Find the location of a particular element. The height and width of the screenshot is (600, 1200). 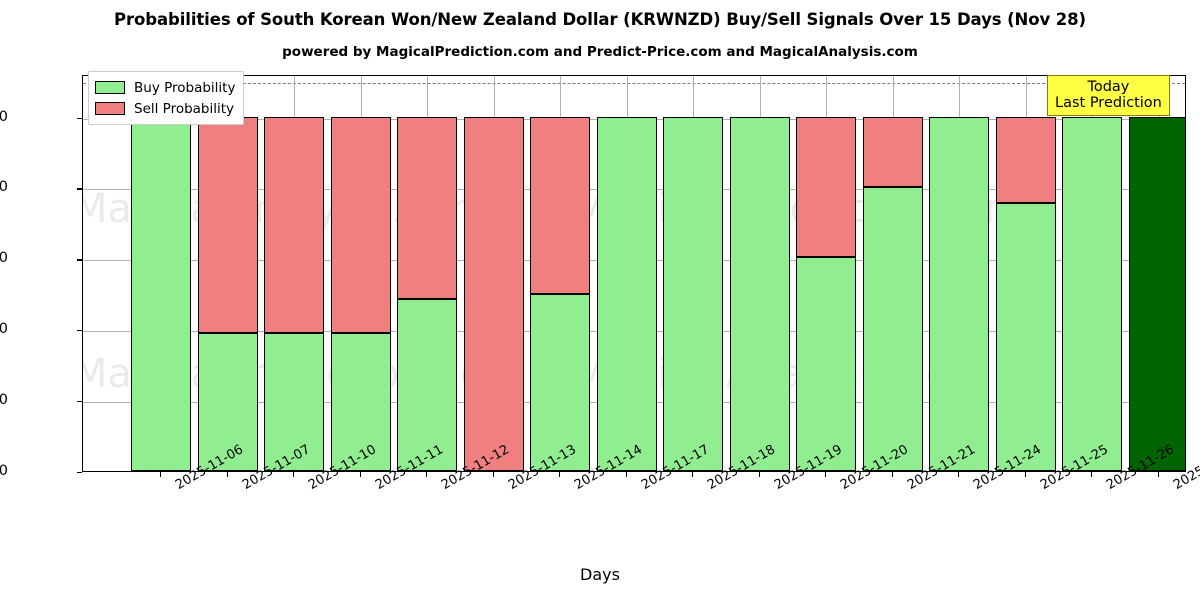

legend-swatch-buy is located at coordinates (110, 87).